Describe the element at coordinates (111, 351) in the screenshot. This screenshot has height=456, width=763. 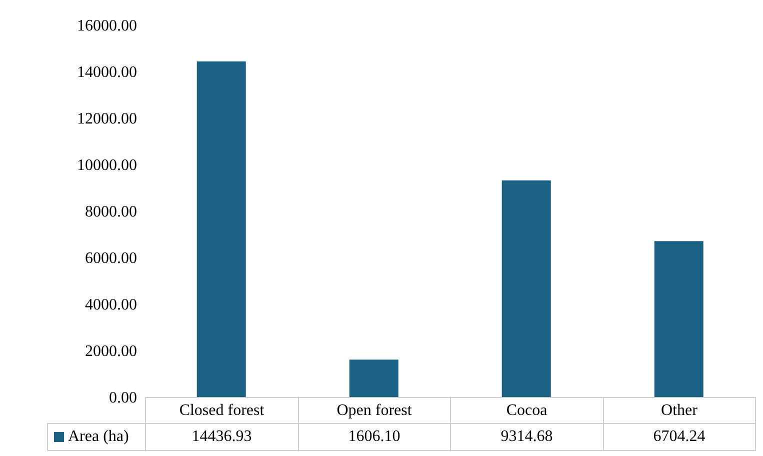
I see `y-tick-label: 2000.00` at that location.